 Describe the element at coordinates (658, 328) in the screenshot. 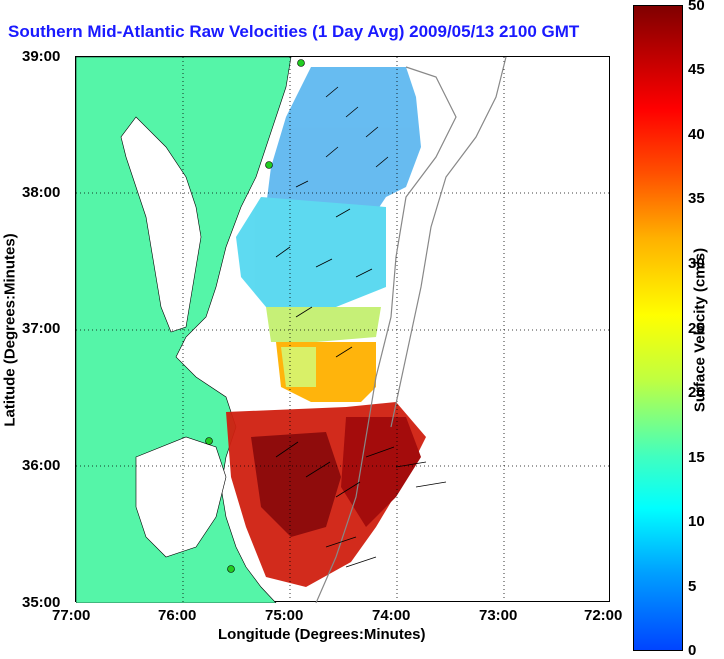

I see `colorbar` at that location.